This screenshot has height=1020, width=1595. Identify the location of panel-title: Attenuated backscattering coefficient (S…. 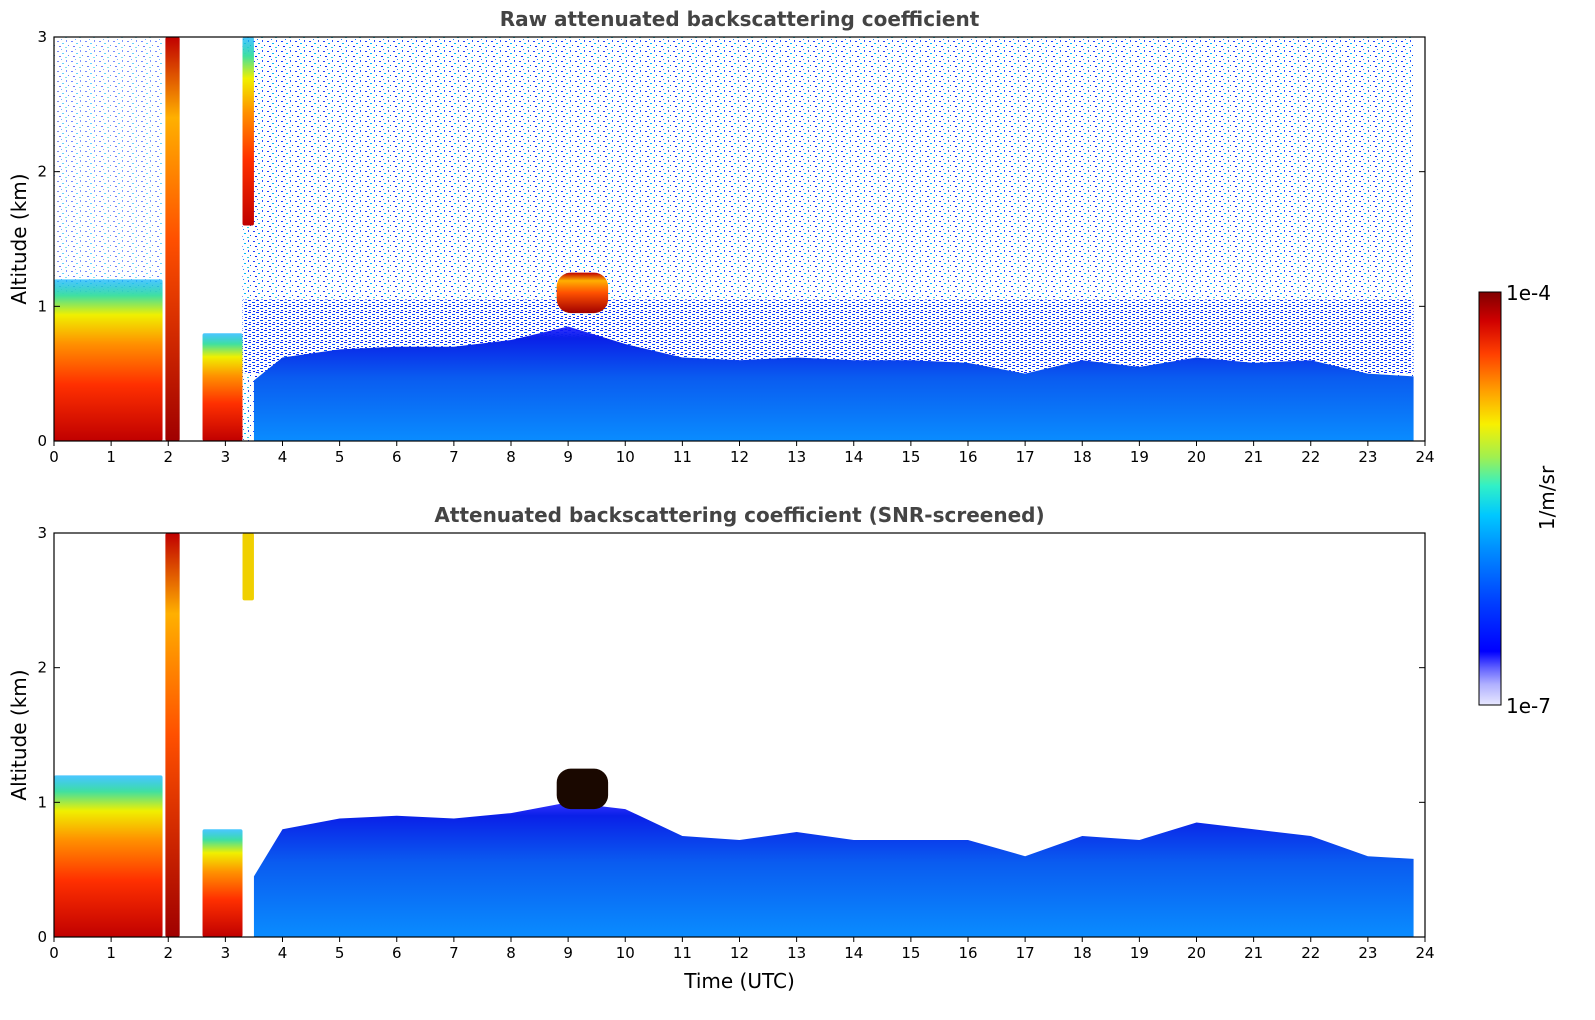
(739, 515).